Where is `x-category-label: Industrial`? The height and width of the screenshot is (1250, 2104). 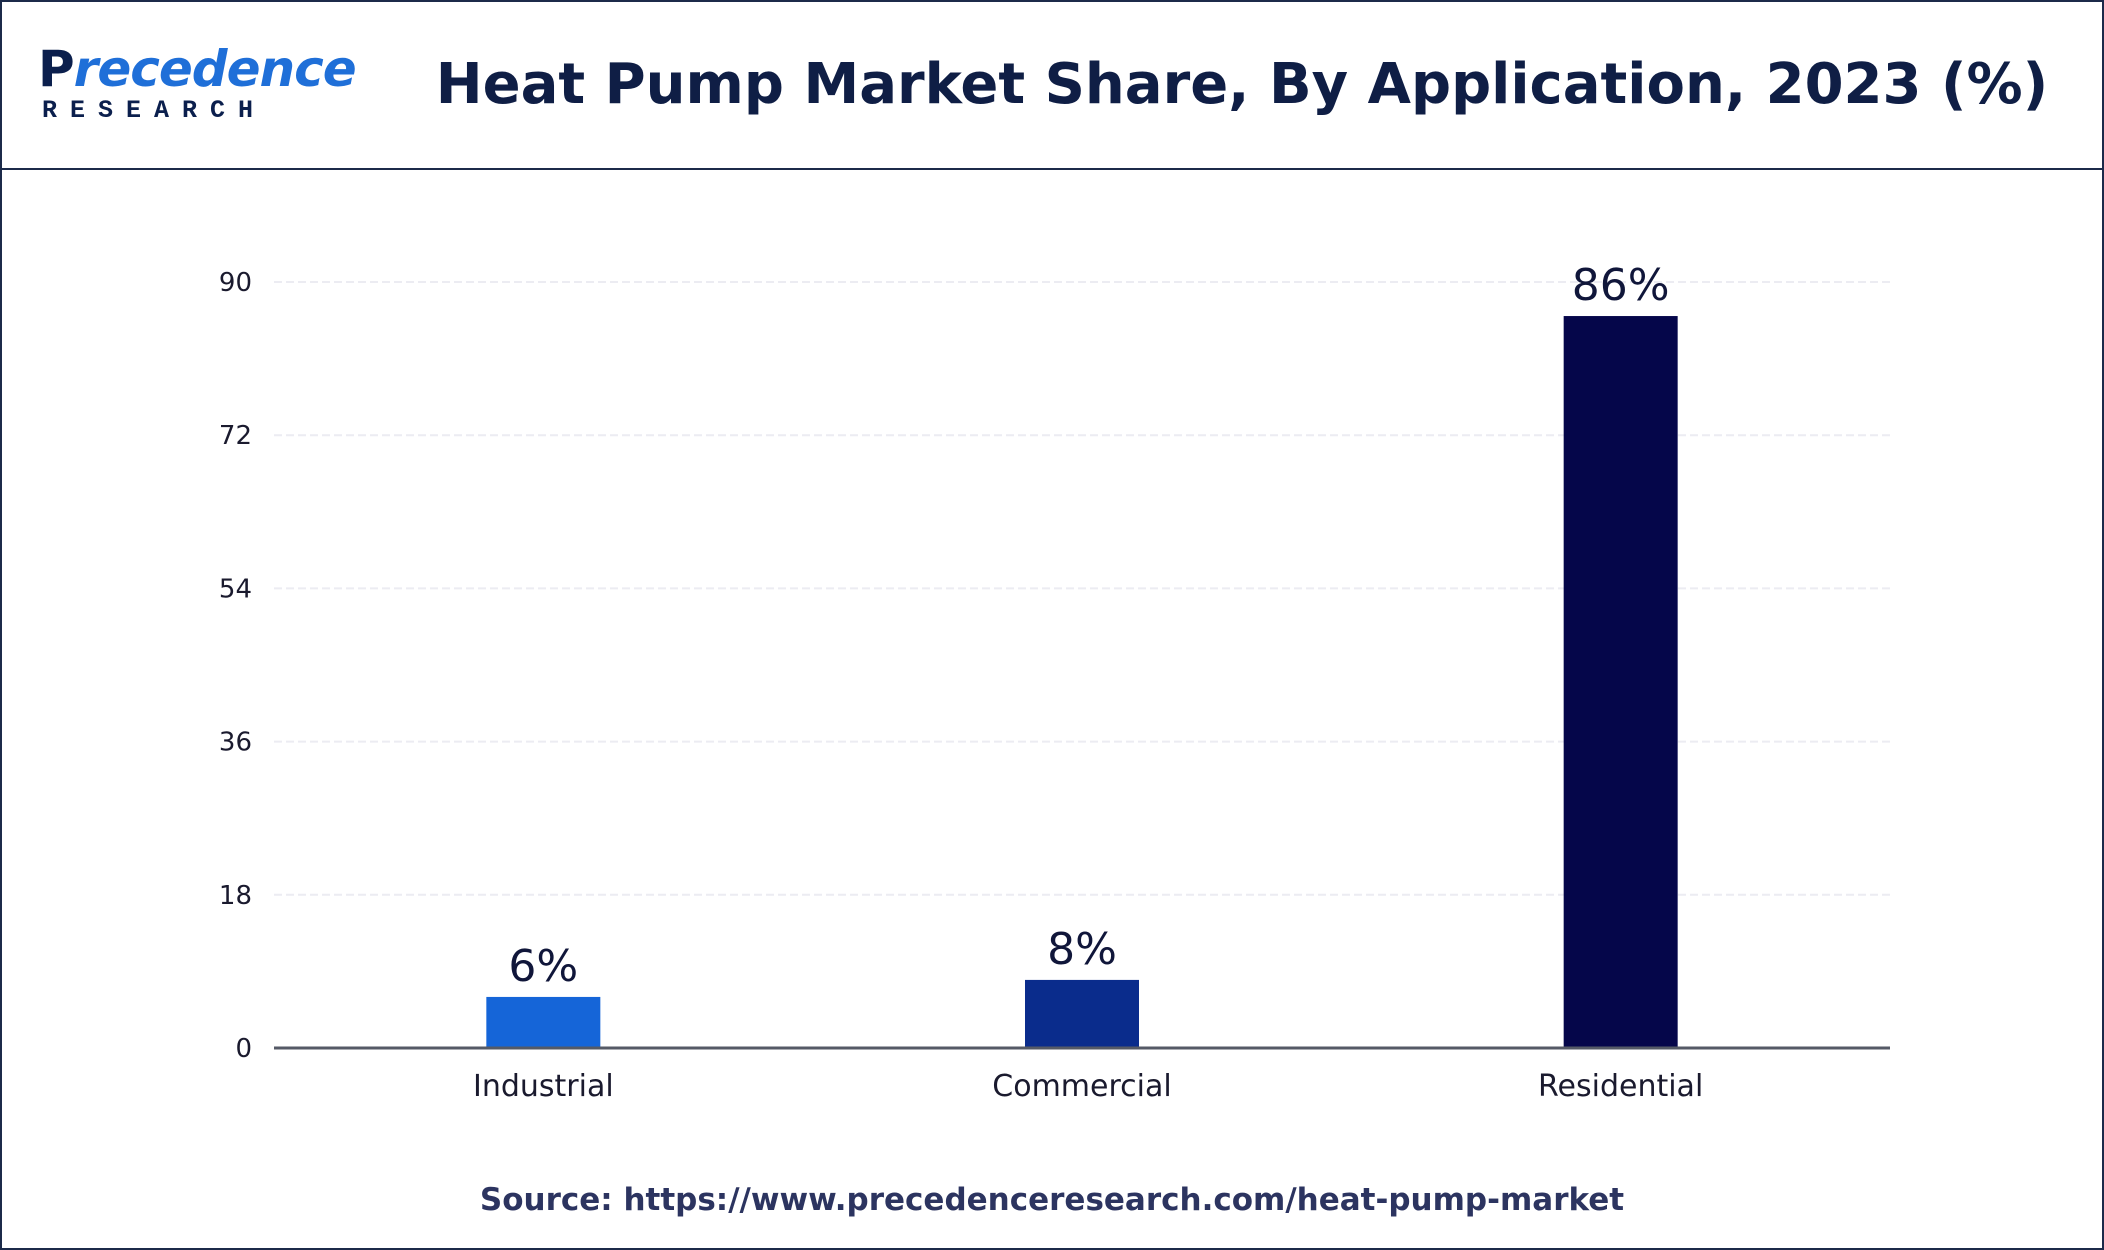
x-category-label: Industrial is located at coordinates (543, 1086).